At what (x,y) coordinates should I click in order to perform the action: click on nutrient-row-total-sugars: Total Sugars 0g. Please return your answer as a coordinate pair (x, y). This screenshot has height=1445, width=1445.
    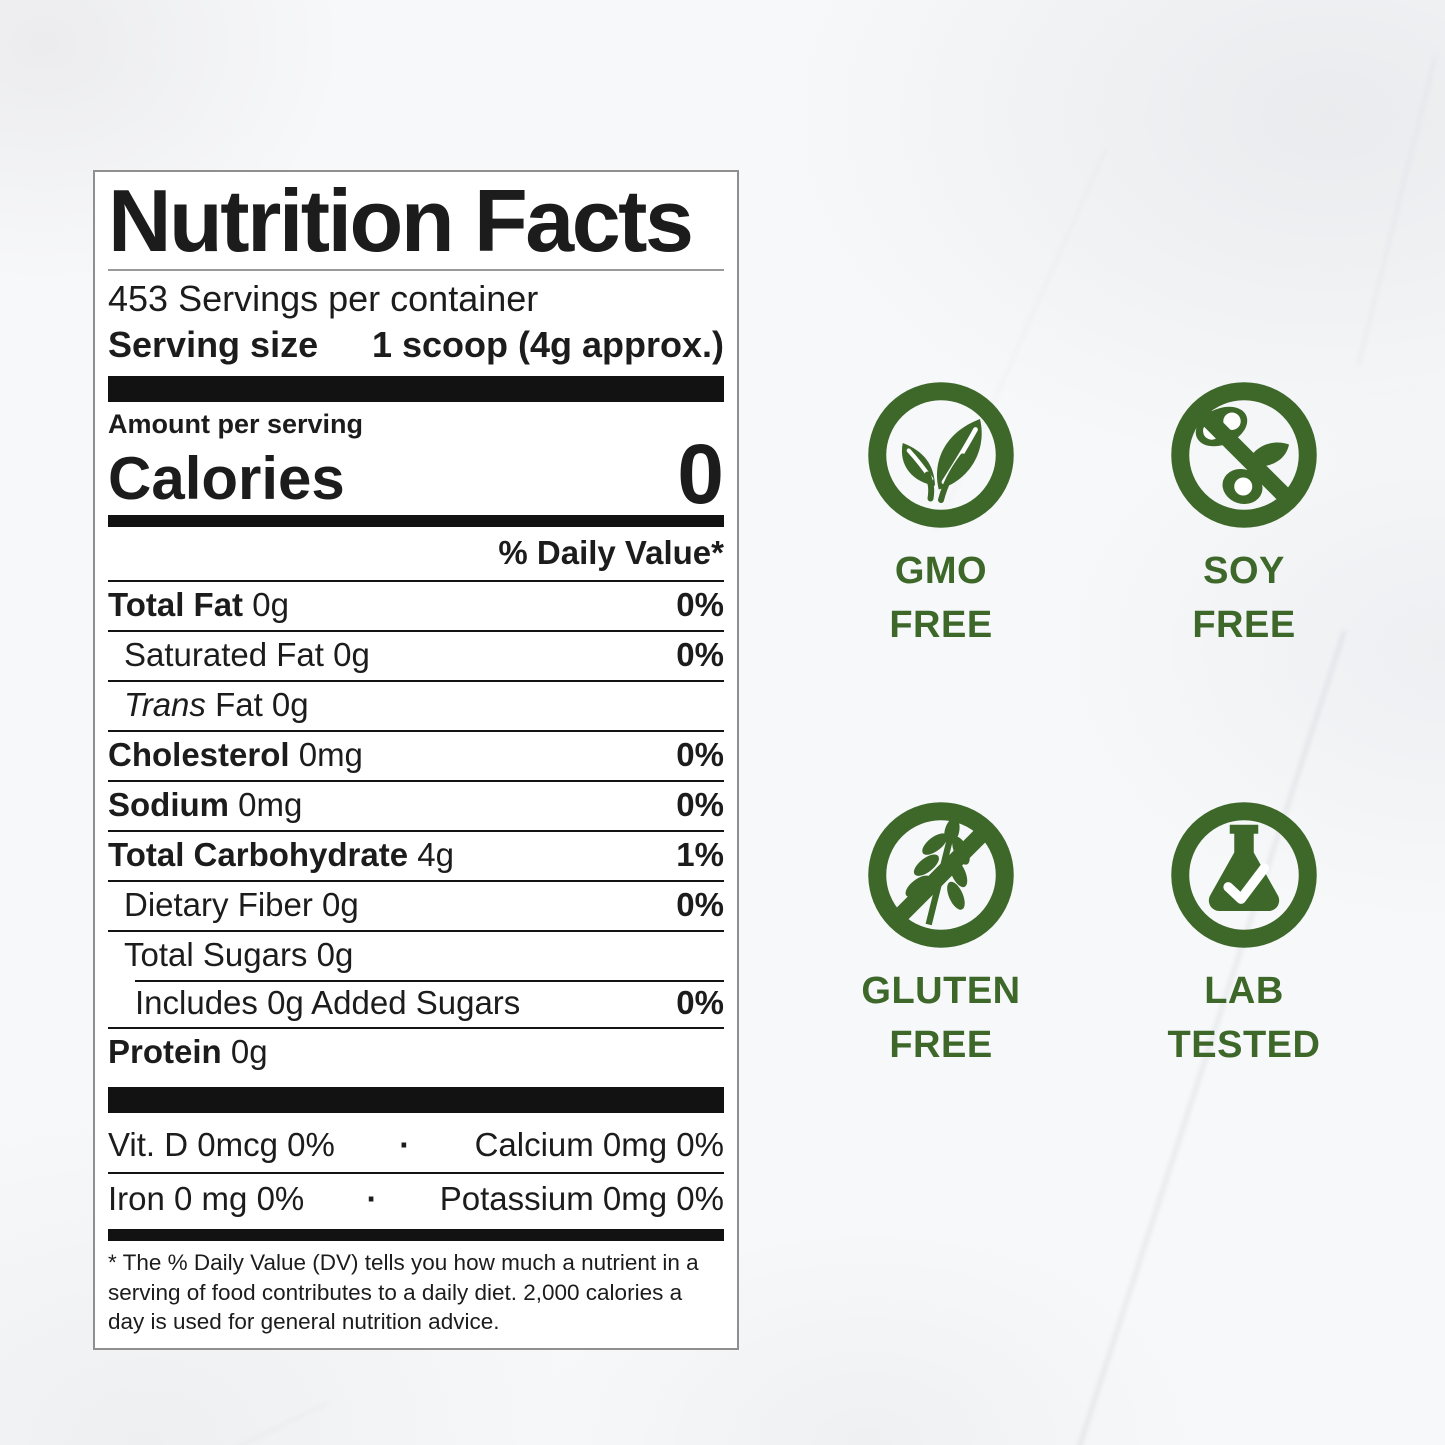
    Looking at the image, I should click on (416, 954).